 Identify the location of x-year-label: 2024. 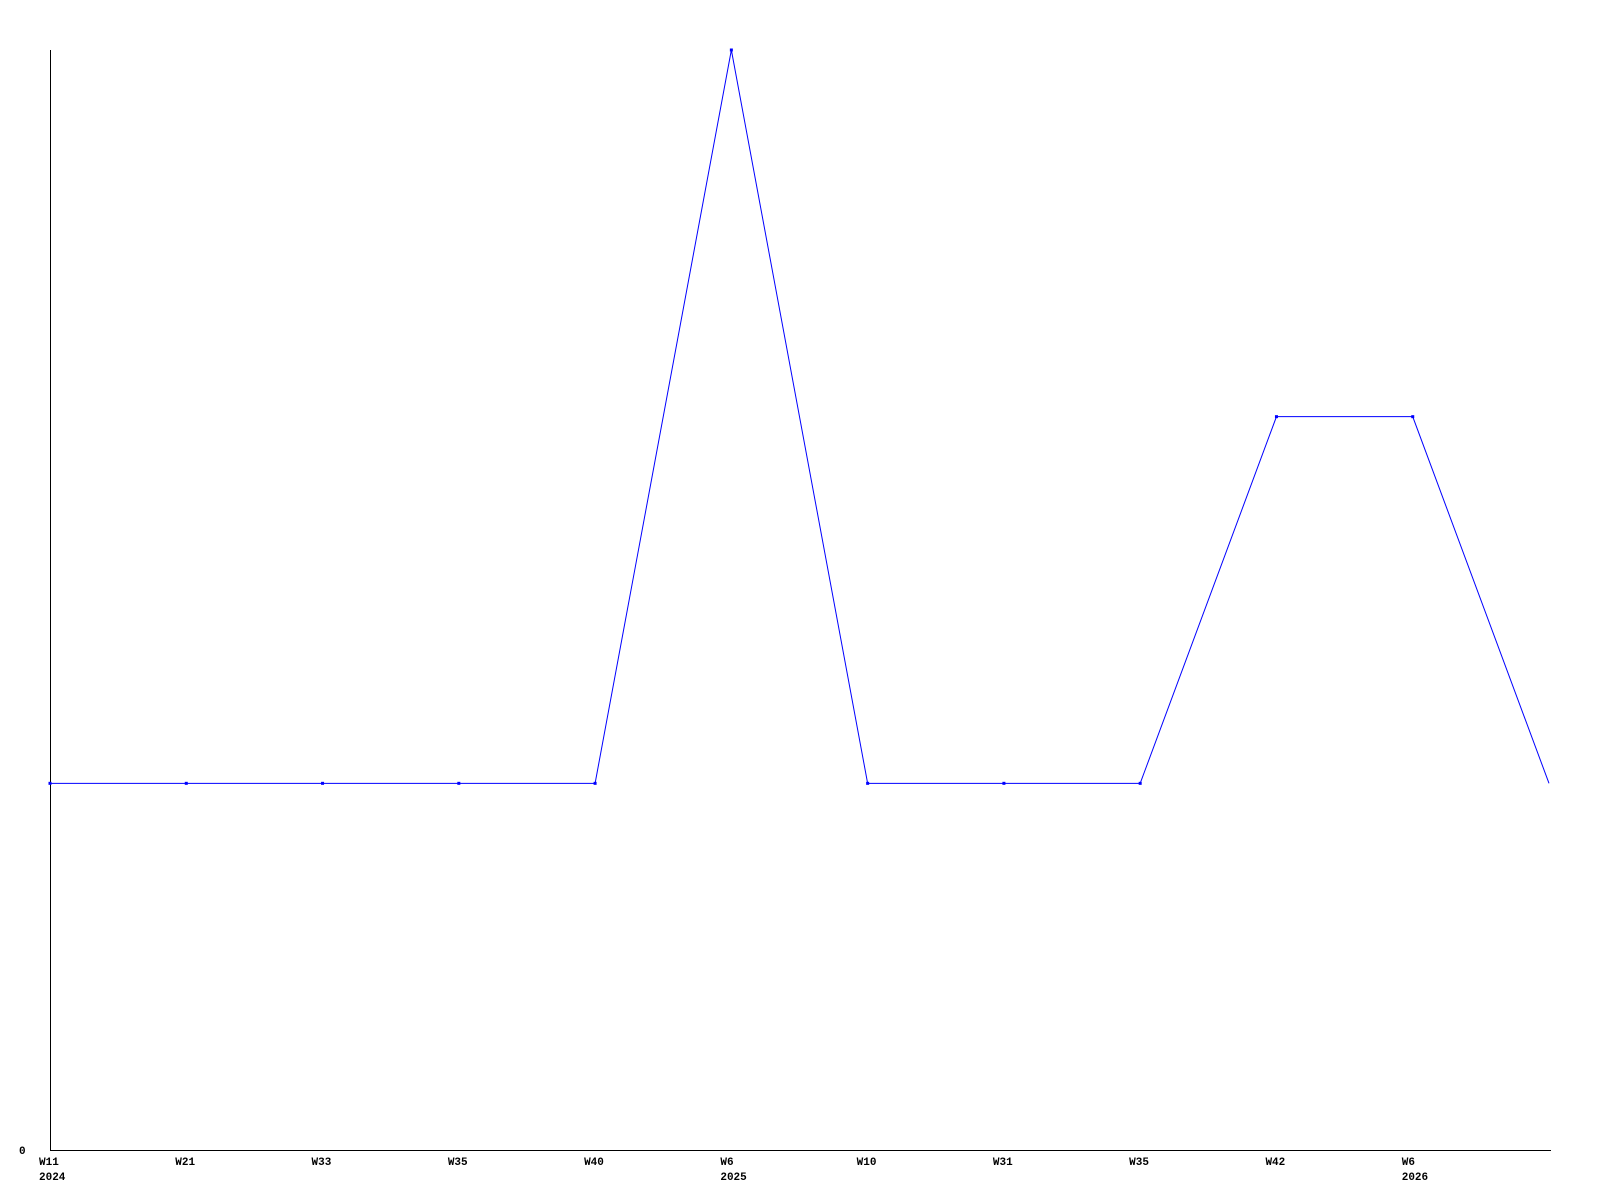
(52, 1178).